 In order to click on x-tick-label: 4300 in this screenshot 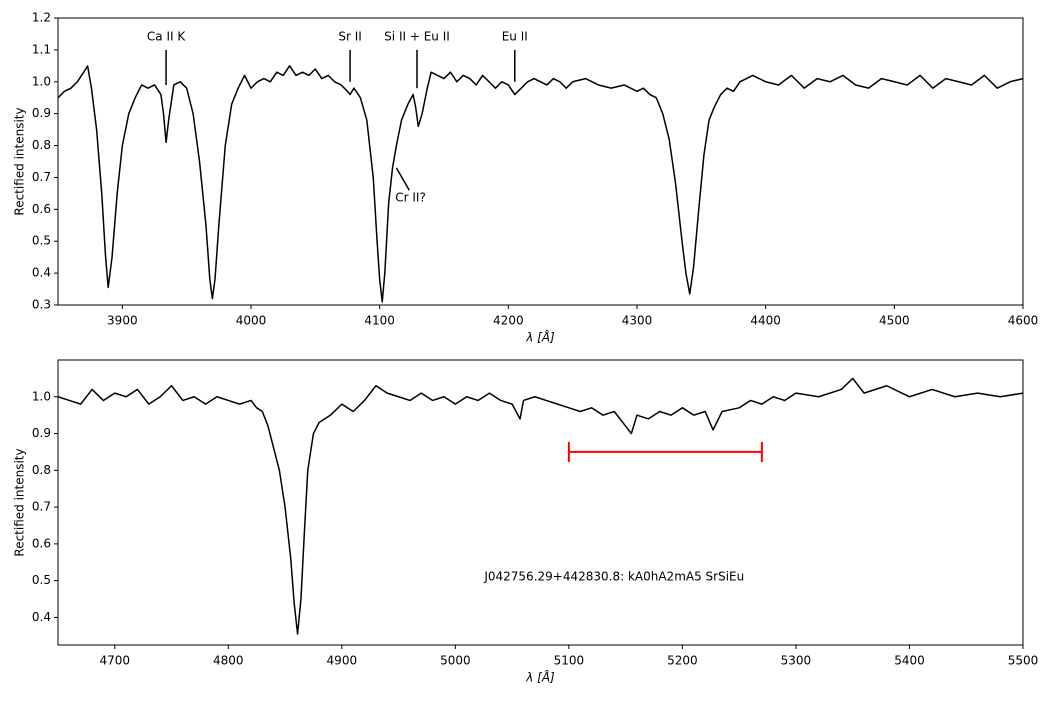, I will do `click(637, 321)`.